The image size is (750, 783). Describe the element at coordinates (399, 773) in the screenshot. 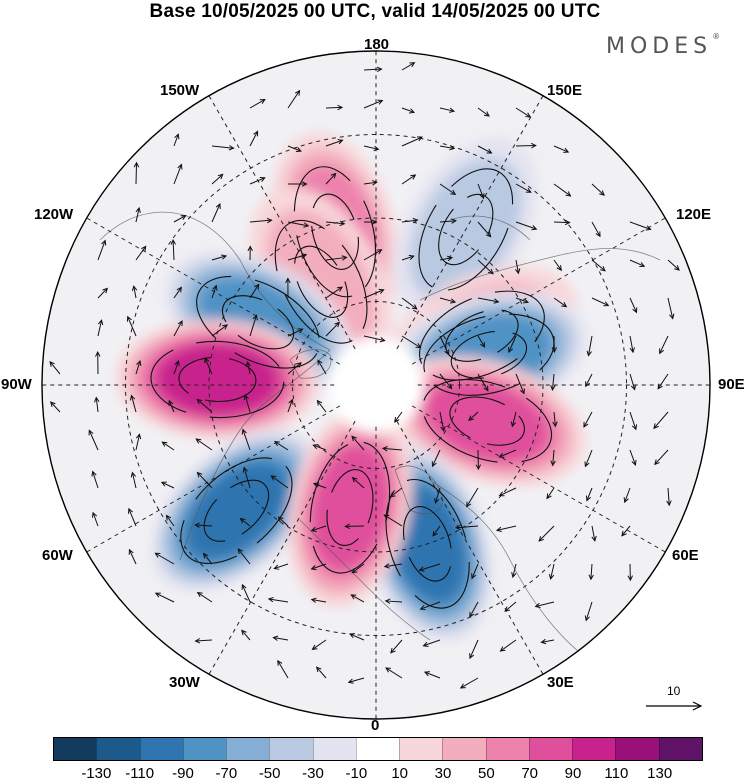

I see `colorbar-tick-label: 10` at that location.